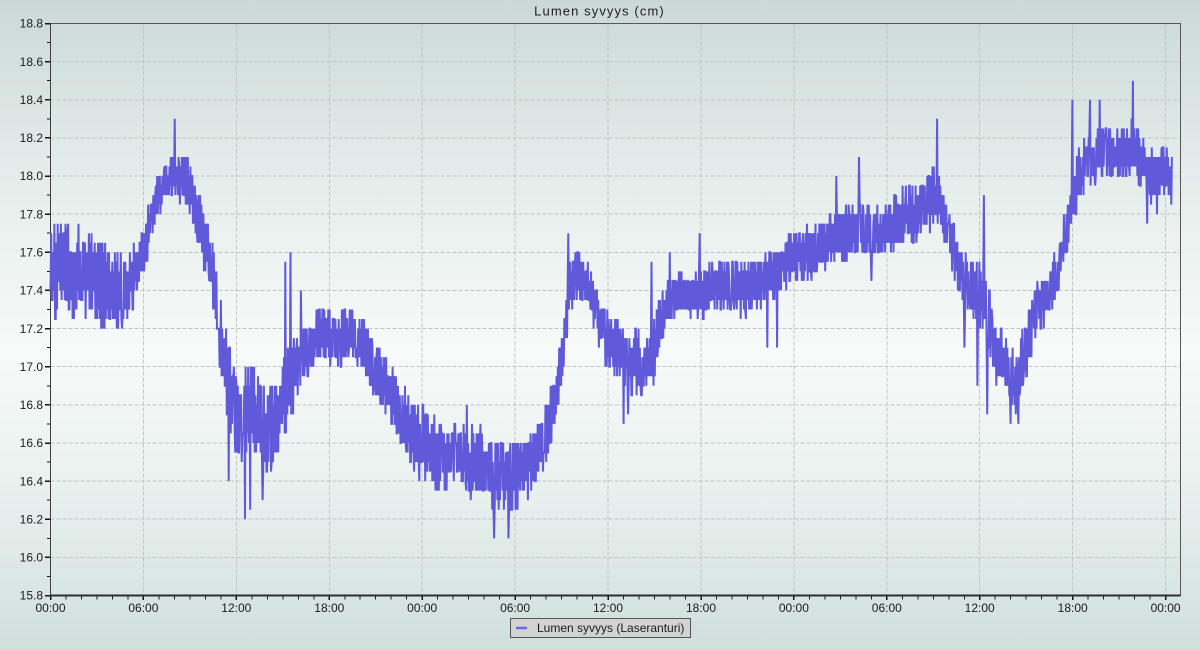  What do you see at coordinates (32, 596) in the screenshot?
I see `svg-text: 15.8` at bounding box center [32, 596].